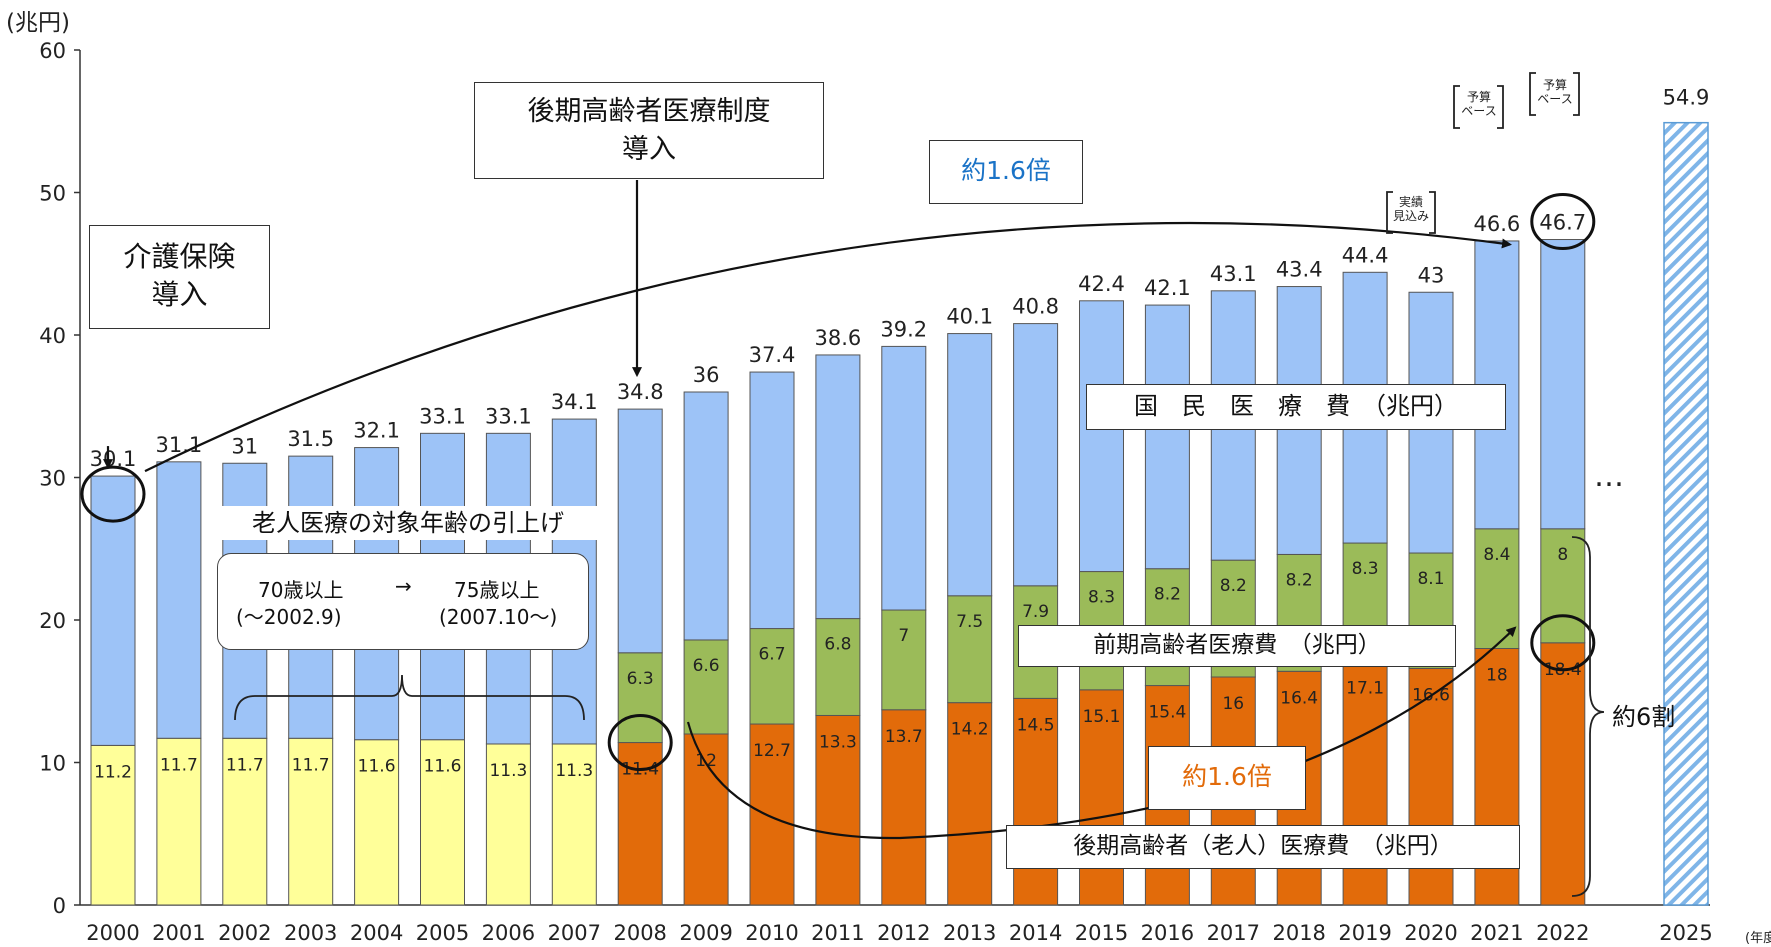 This screenshot has width=1771, height=947. Describe the element at coordinates (639, 933) in the screenshot. I see `x-tick-label: 2008` at that location.